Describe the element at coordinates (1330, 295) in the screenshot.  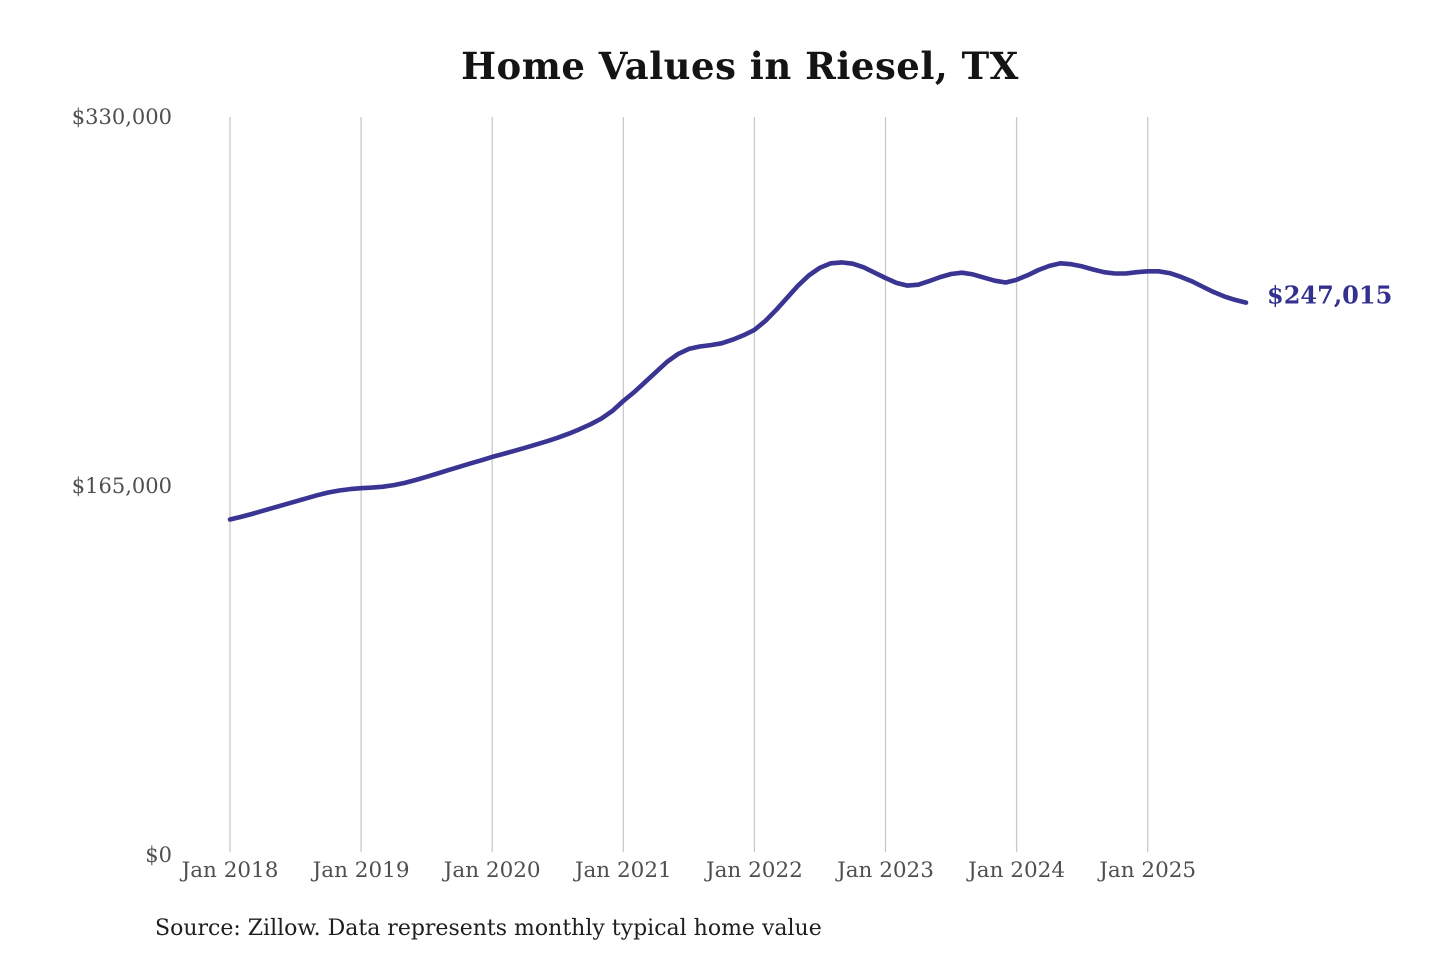
I see `current-value-label: $247,015` at that location.